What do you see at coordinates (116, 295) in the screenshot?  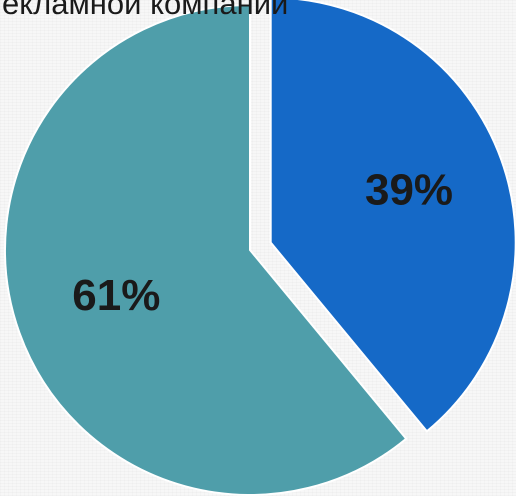 I see `slice-label-2: 61%` at bounding box center [116, 295].